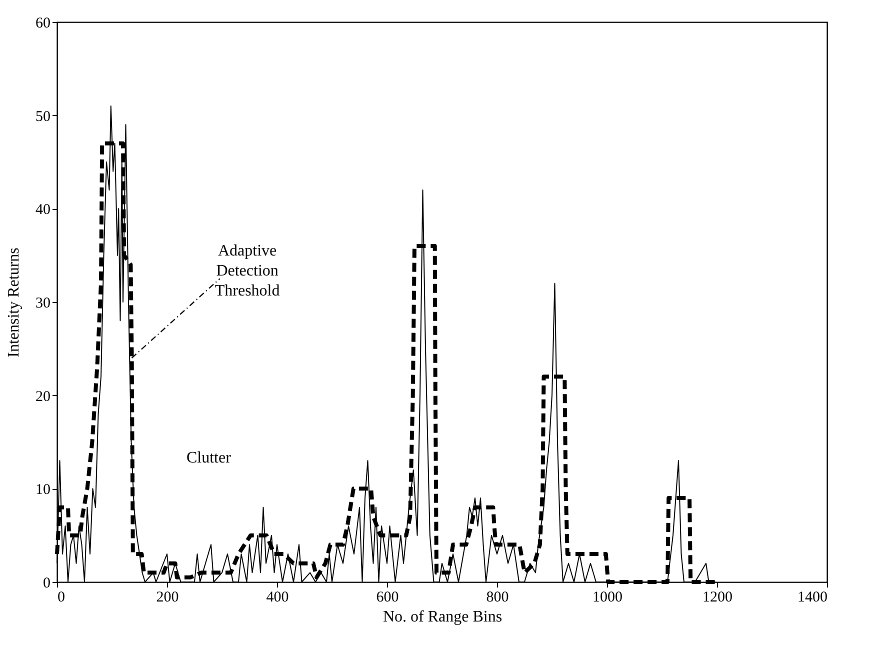 Image resolution: width=871 pixels, height=649 pixels. I want to click on x-tick-label: 1400, so click(813, 598).